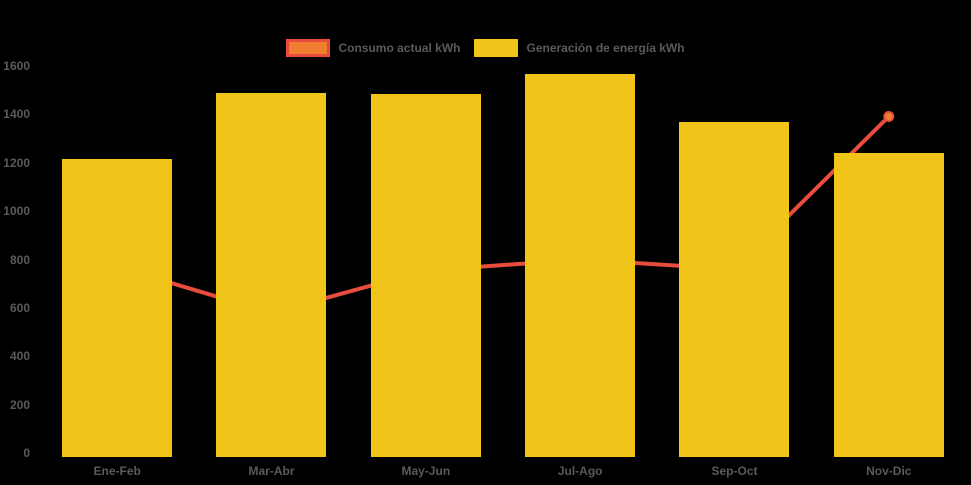 The width and height of the screenshot is (971, 485). Describe the element at coordinates (15, 242) in the screenshot. I see `y-axis: 0 200 400 600 800 1000 1200 1400 1600` at that location.